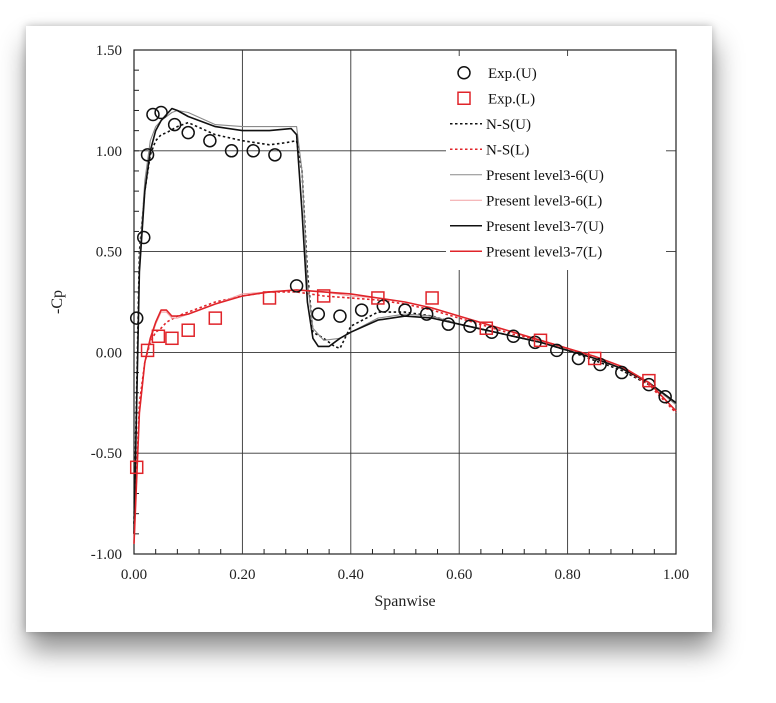  Describe the element at coordinates (109, 253) in the screenshot. I see `y-tick-label: 0.50` at that location.